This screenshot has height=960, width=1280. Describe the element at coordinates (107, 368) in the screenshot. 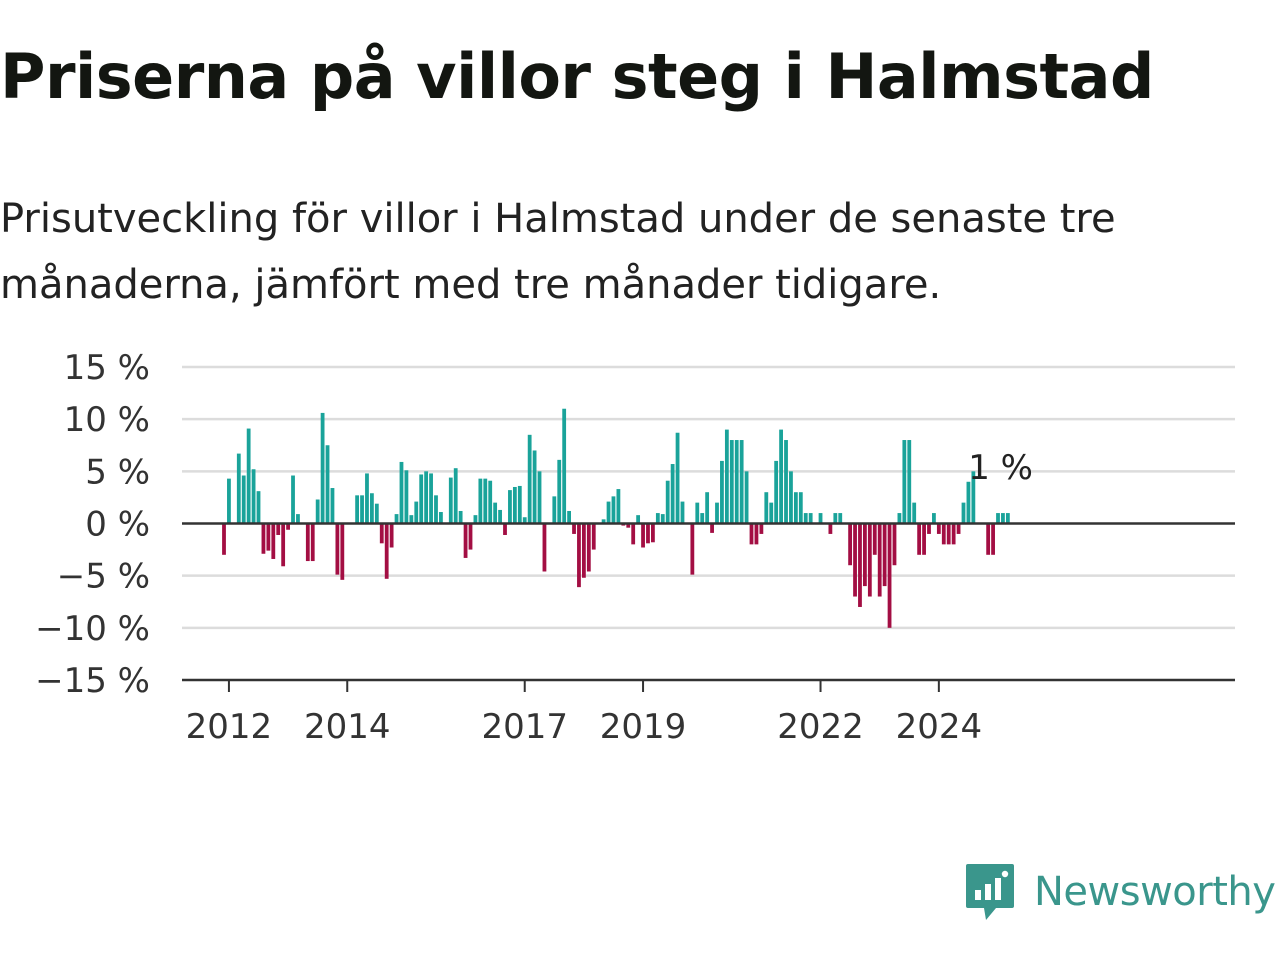

I see `y-tick-label: 15 %` at that location.